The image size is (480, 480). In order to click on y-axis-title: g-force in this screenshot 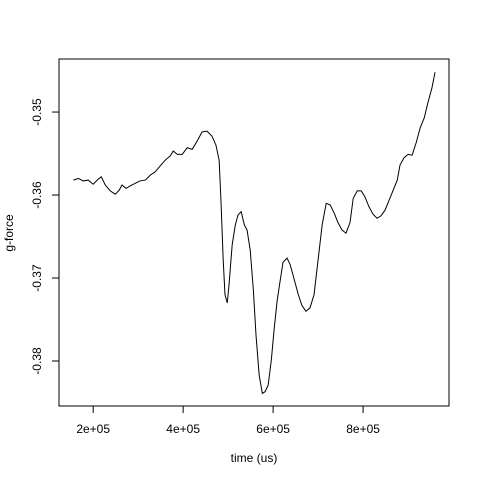, I will do `click(9, 233)`.